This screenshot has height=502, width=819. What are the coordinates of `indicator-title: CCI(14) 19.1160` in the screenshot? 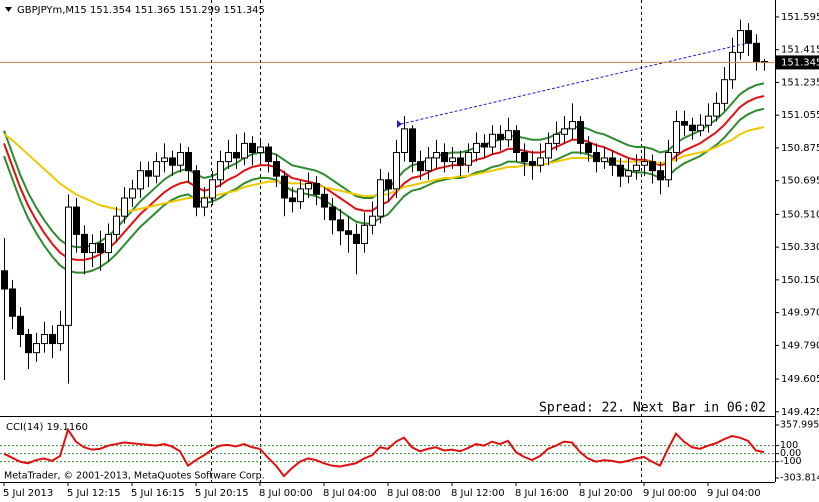 It's located at (47, 427).